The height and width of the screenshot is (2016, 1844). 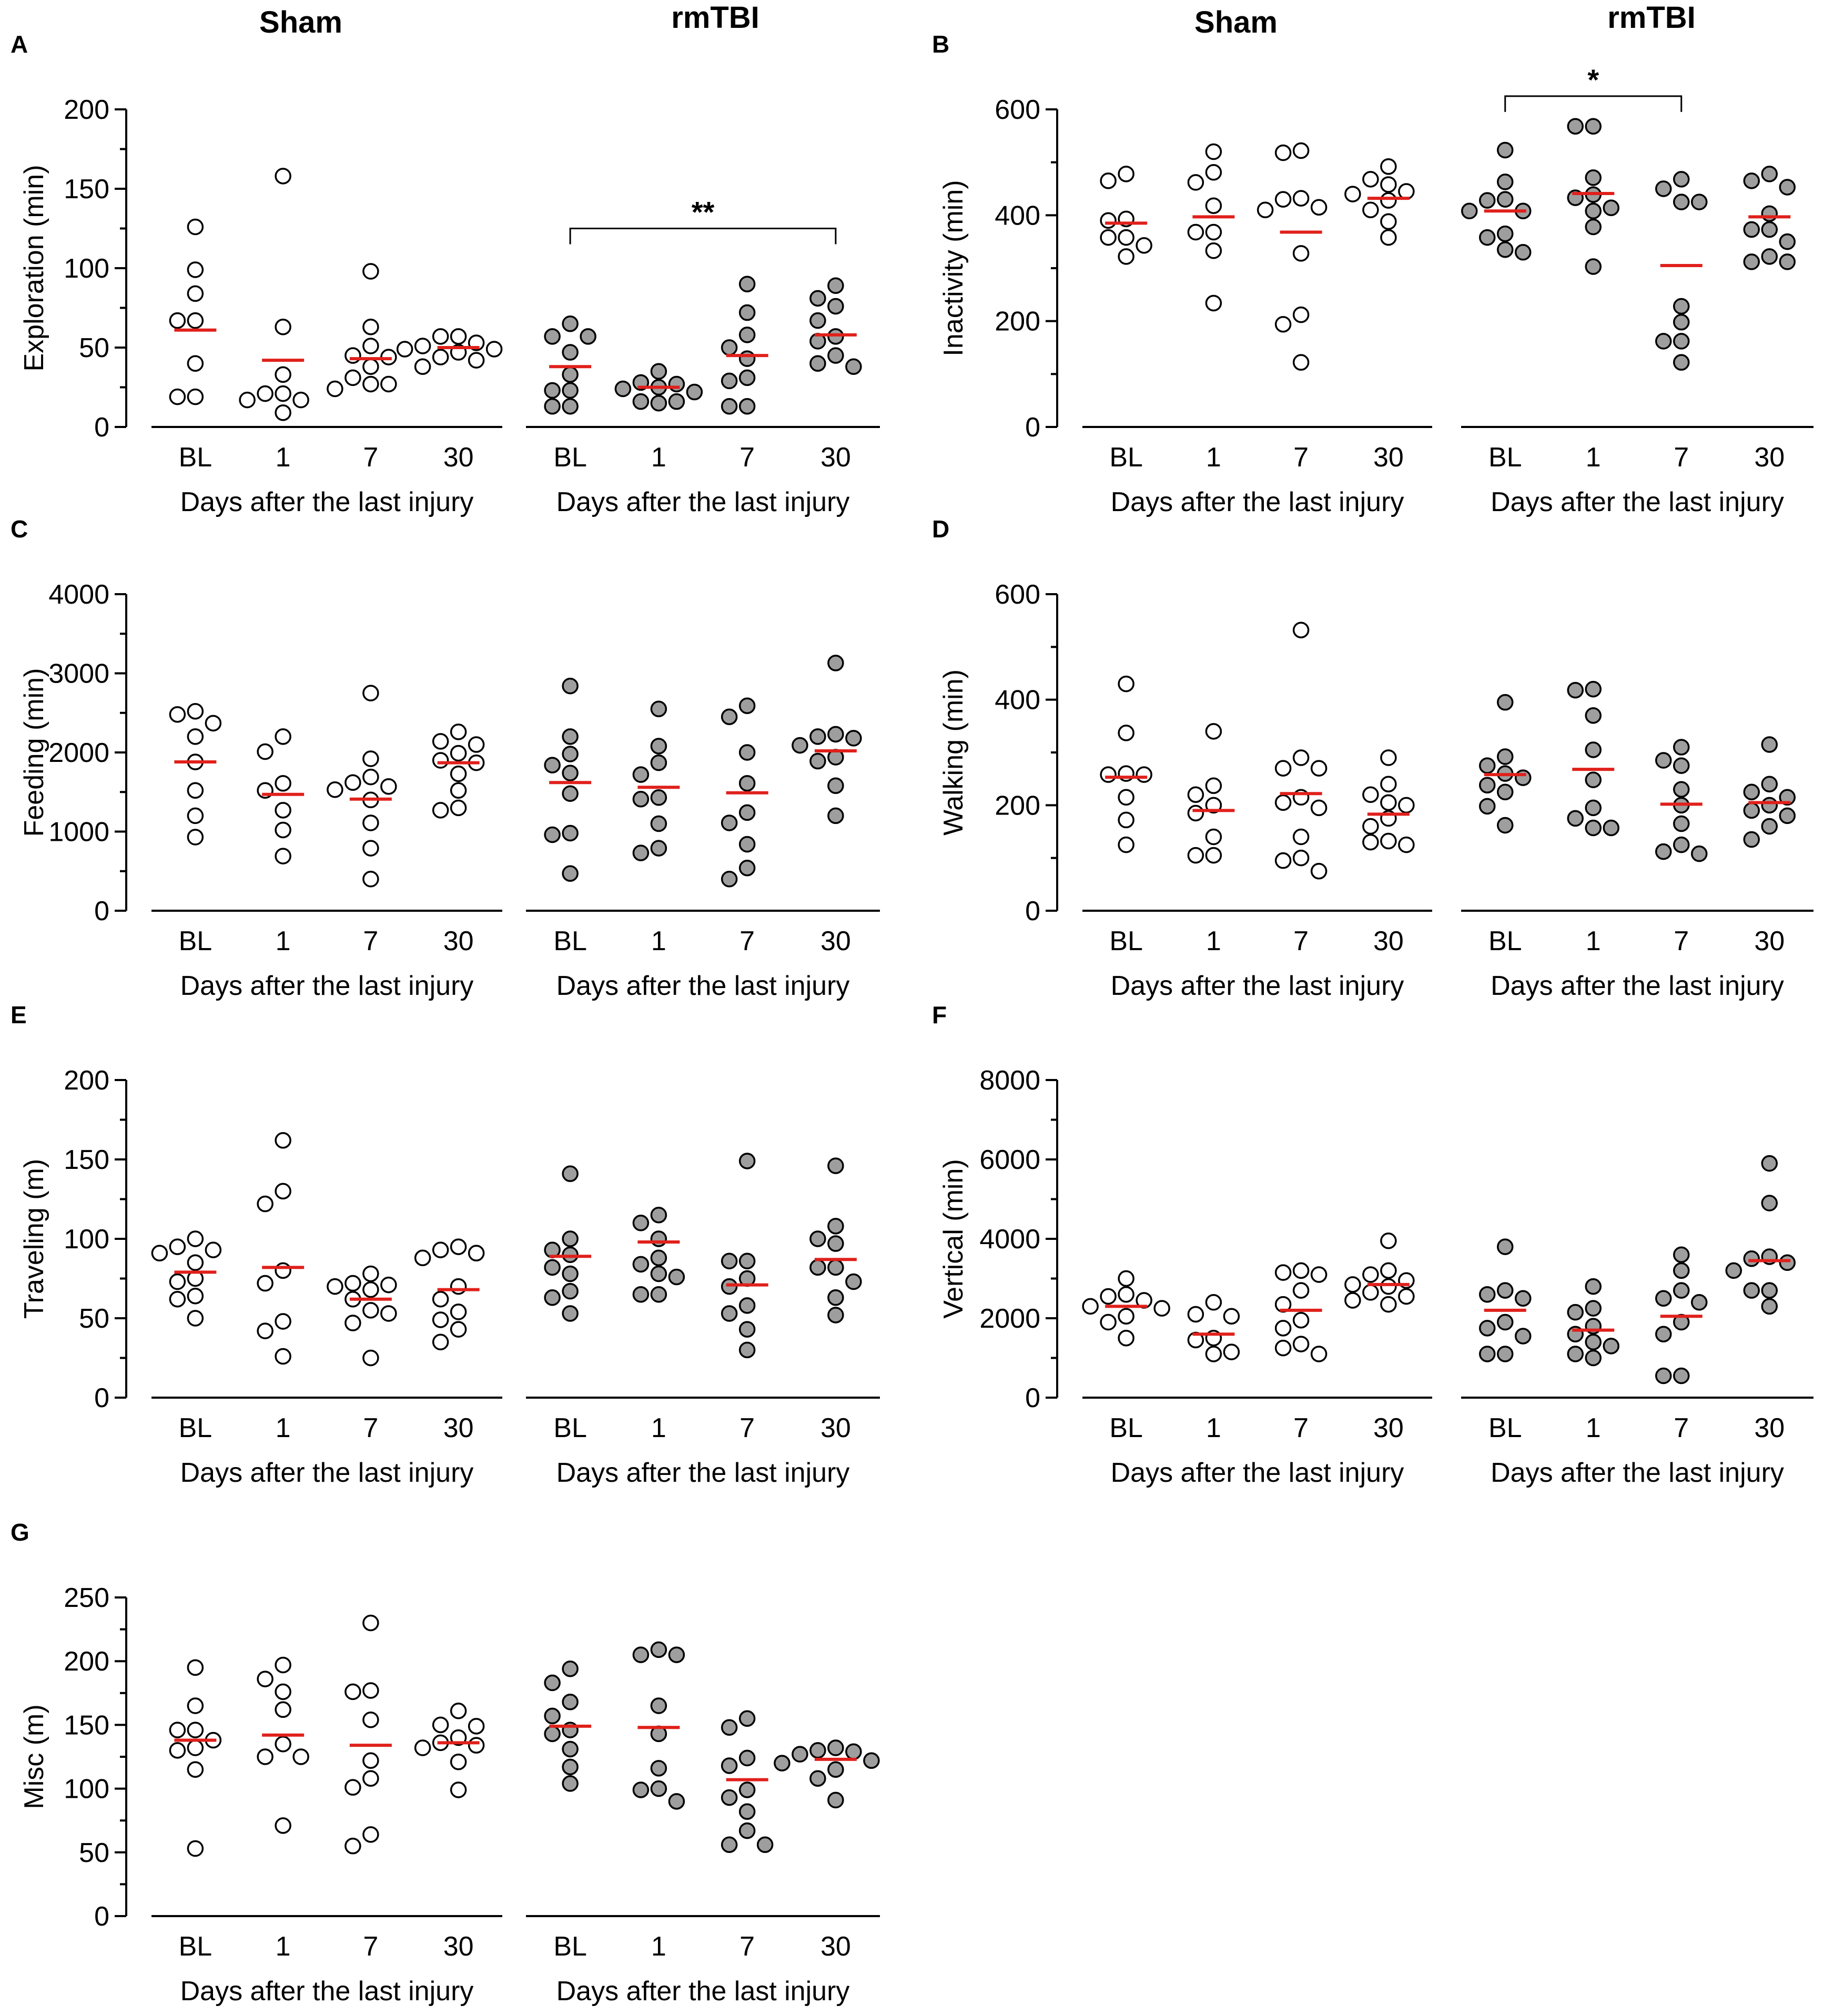 I want to click on y-tick-label: 6000, so click(x=1009, y=1160).